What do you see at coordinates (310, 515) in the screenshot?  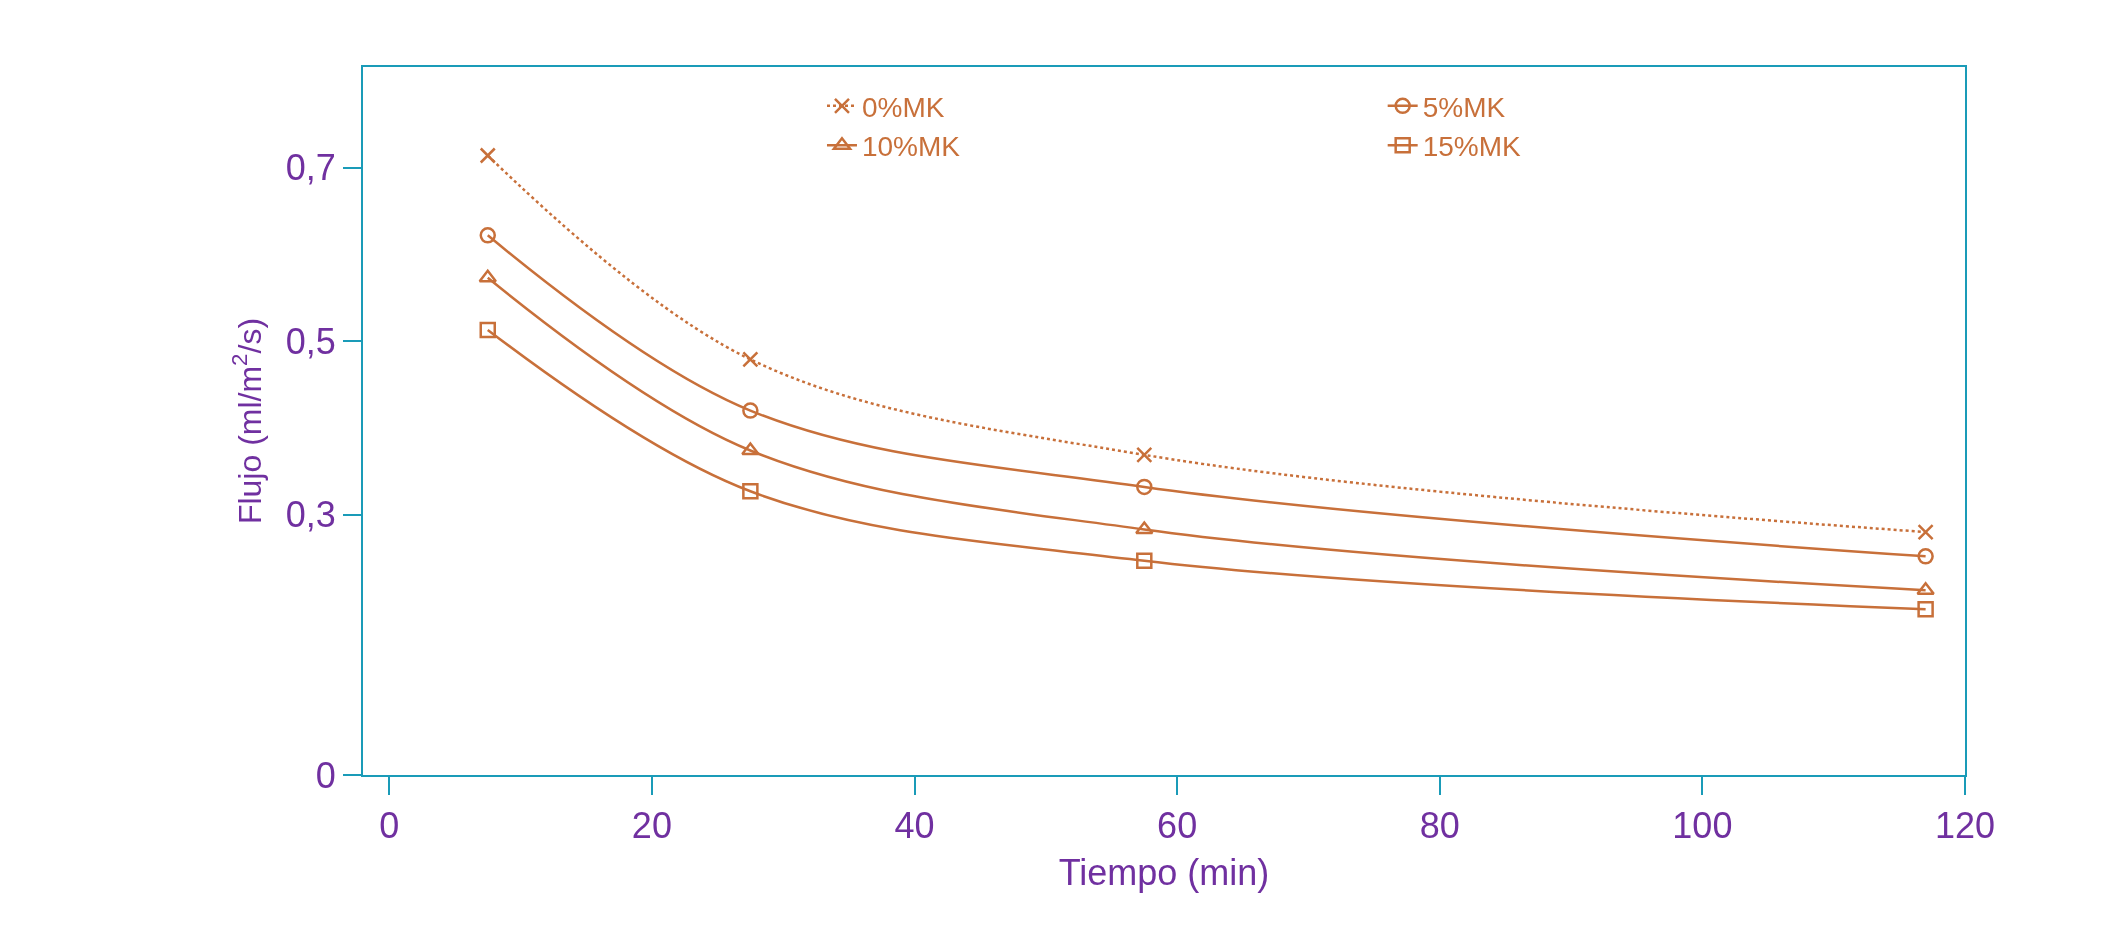 I see `y-tick-label: 0,3` at bounding box center [310, 515].